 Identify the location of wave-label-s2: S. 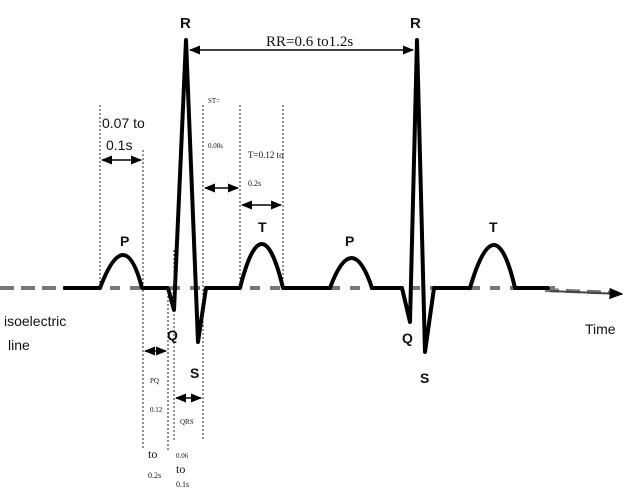
(424, 378).